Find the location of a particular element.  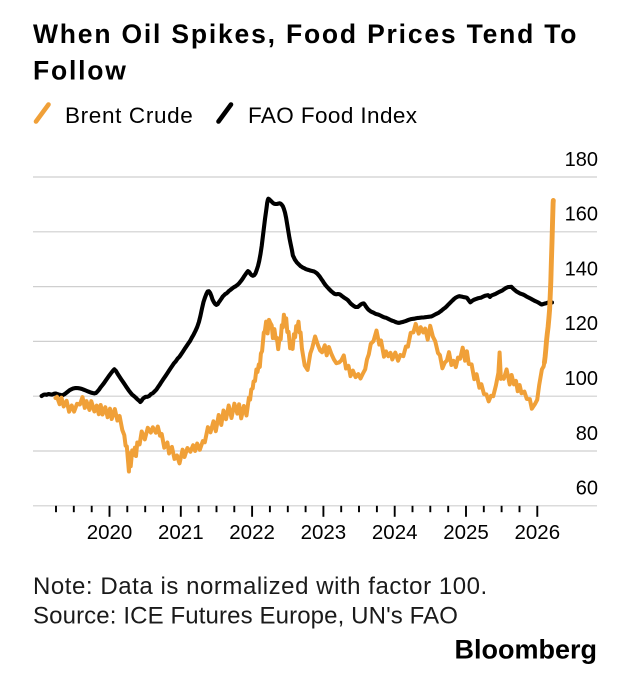

svg-text: 120 is located at coordinates (581, 324).